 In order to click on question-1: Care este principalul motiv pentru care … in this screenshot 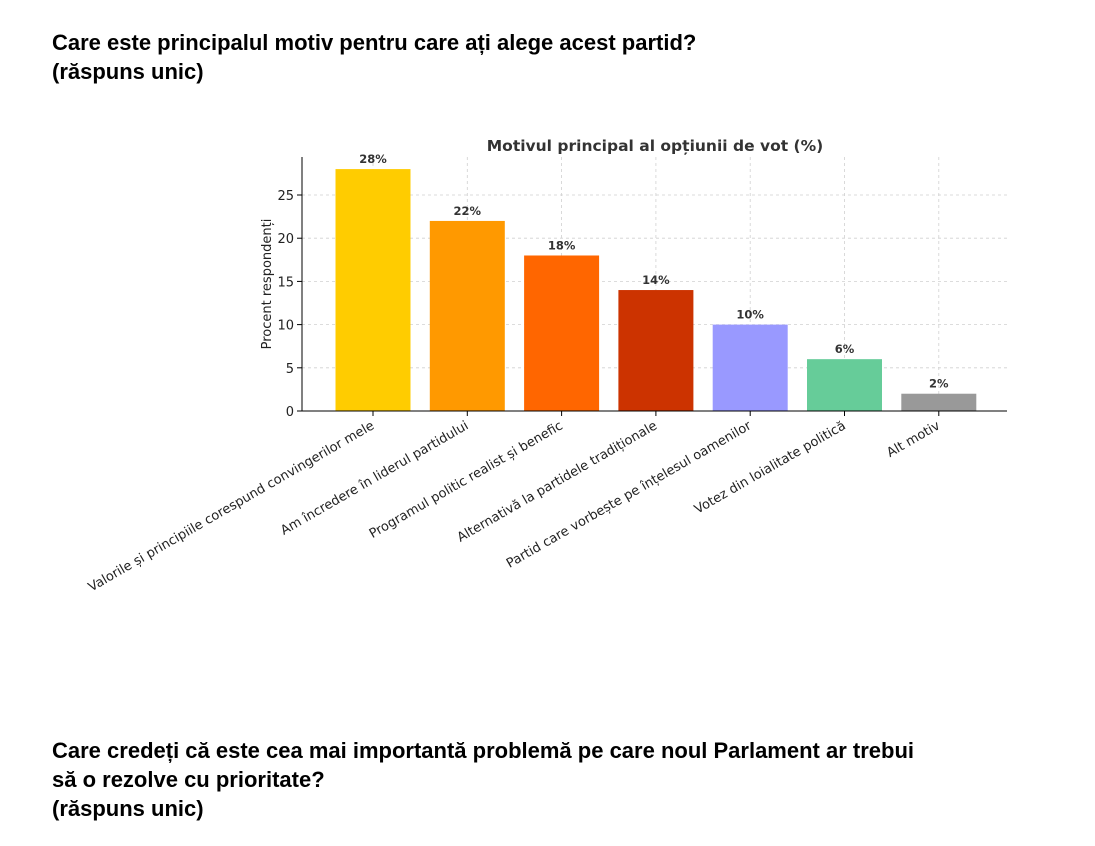, I will do `click(542, 57)`.